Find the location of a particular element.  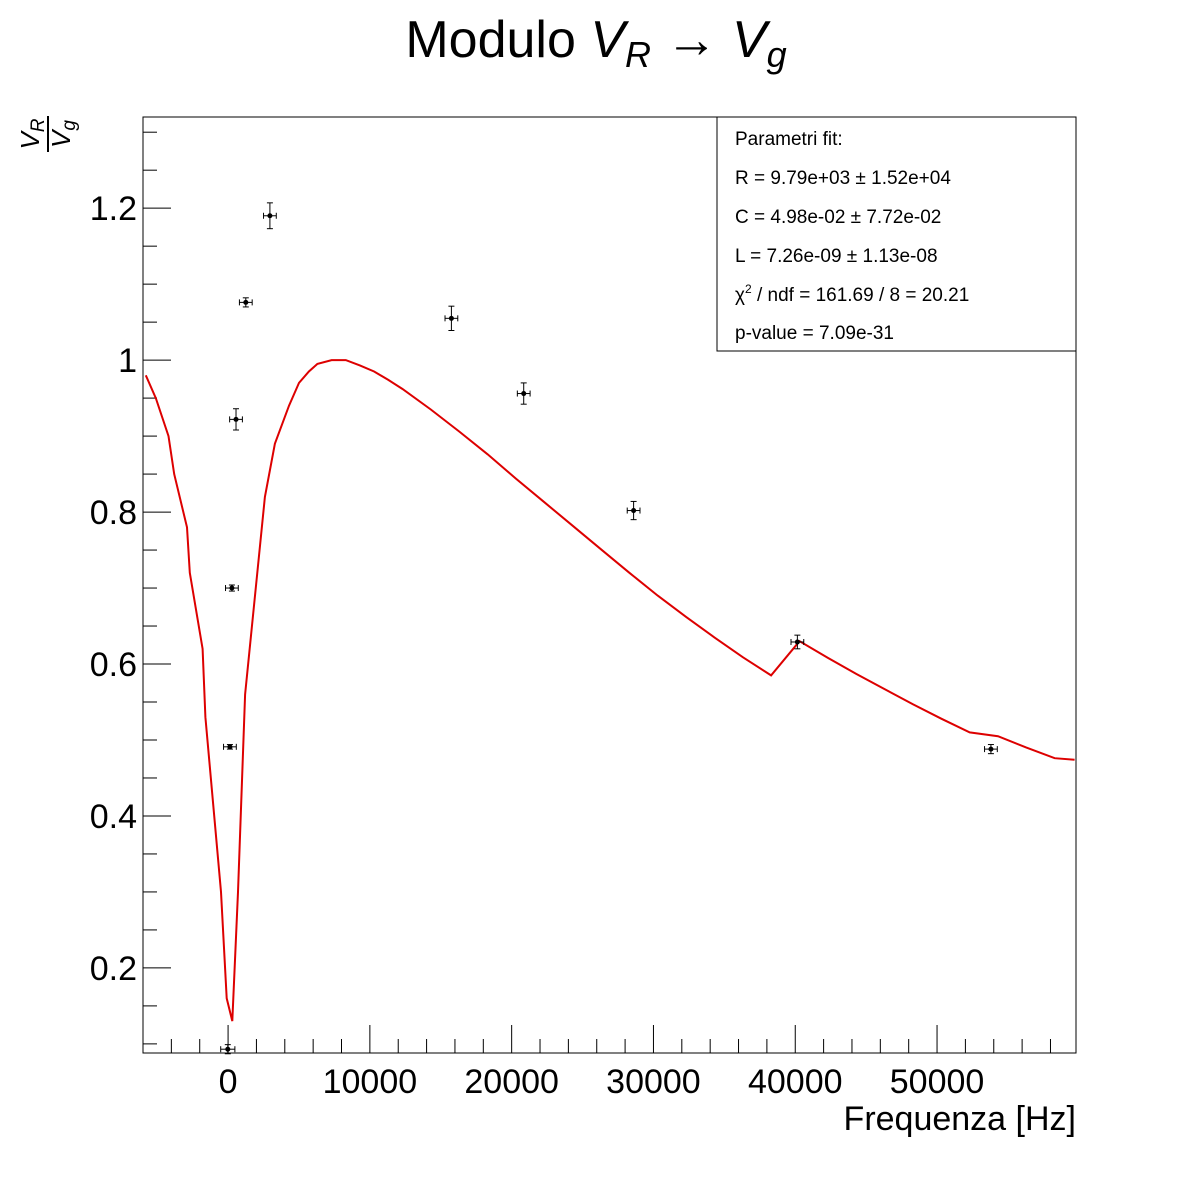

fit-stats-frame is located at coordinates (896, 234).